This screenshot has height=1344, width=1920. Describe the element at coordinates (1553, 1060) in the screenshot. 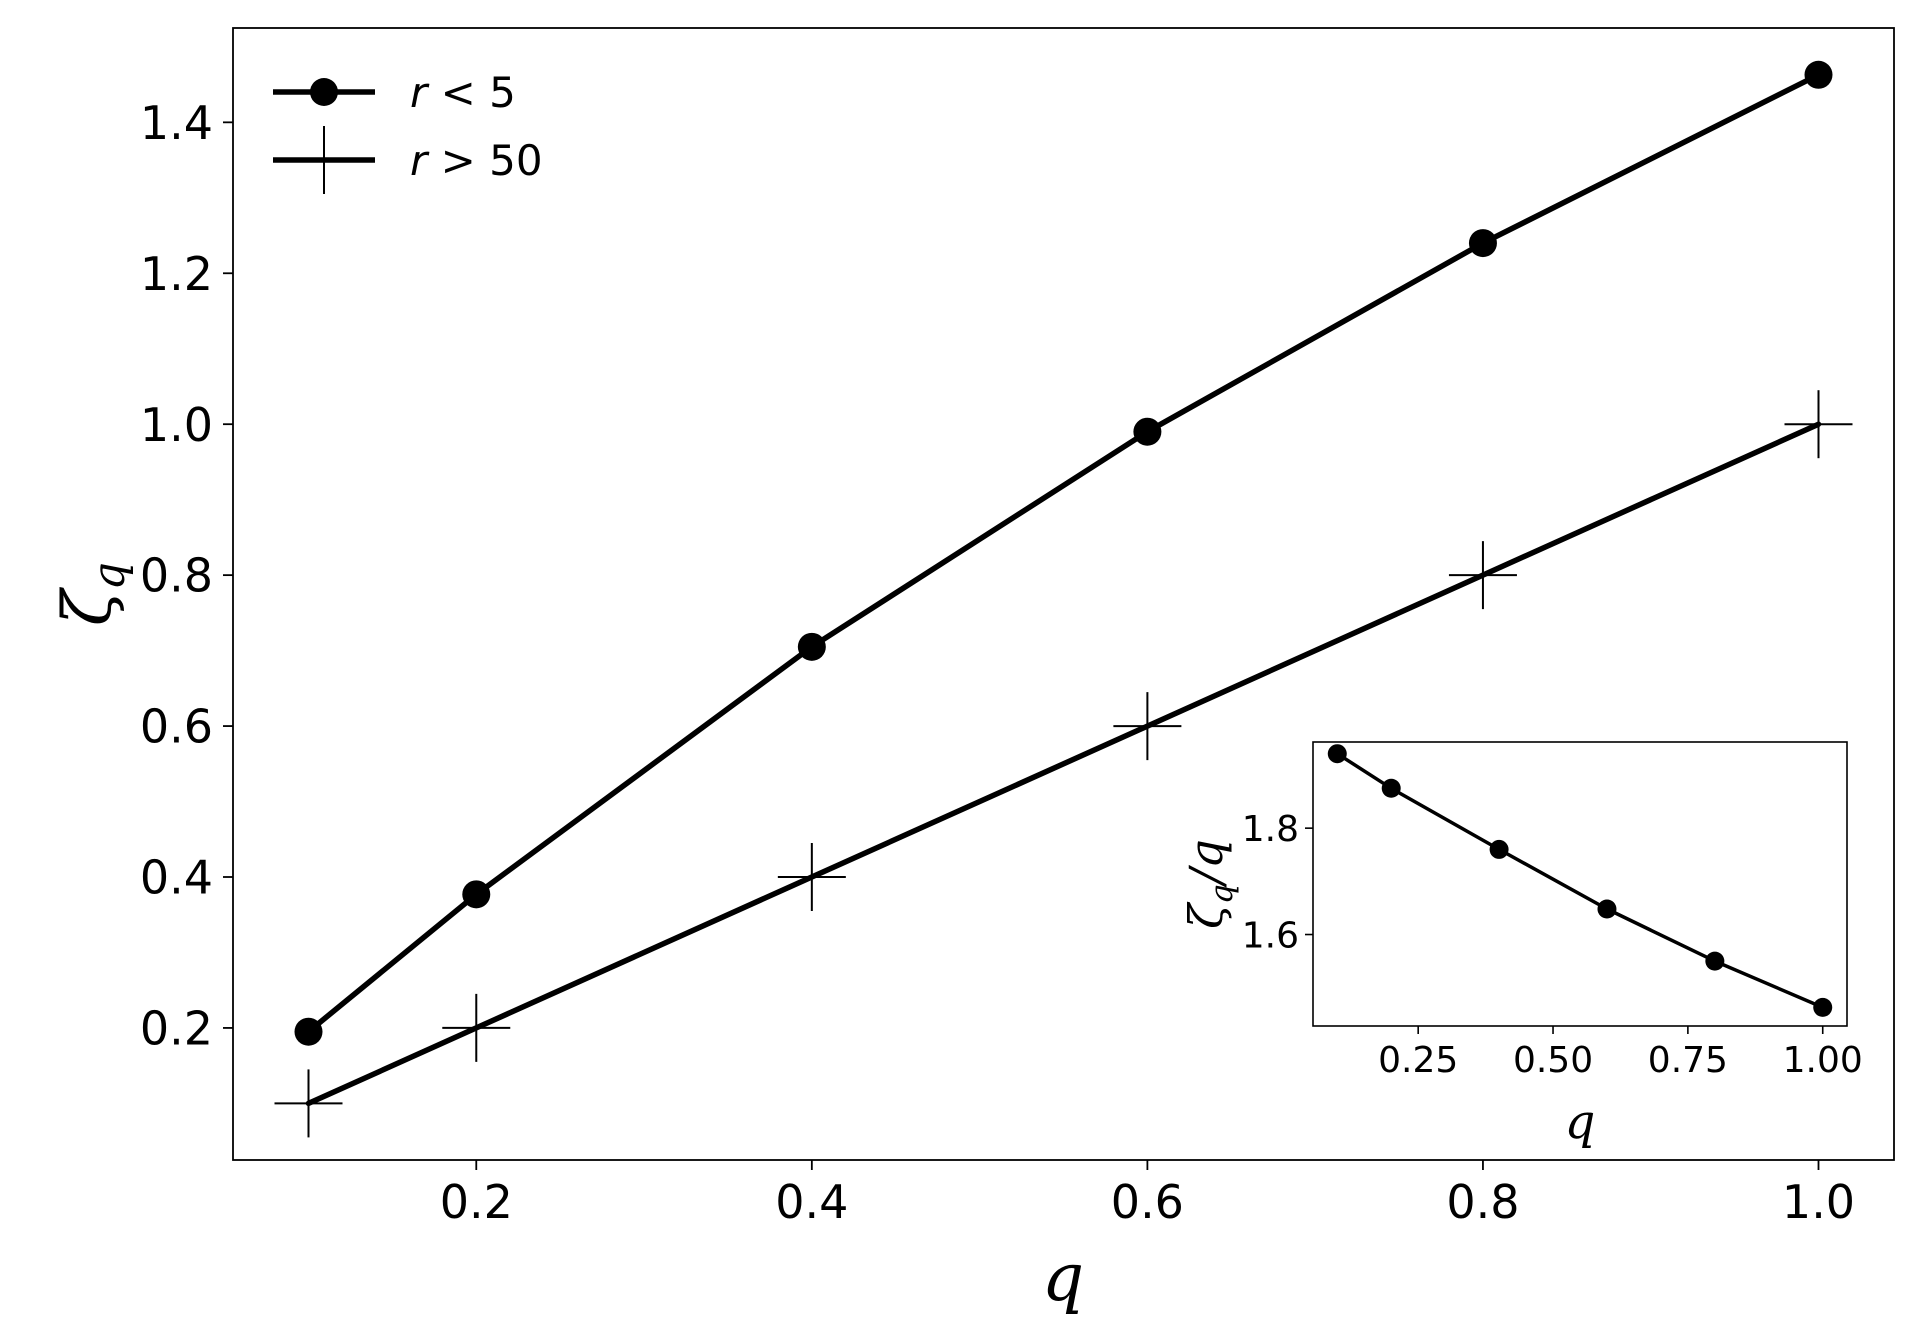

I see `inset-x-tick-label: 0.50` at that location.